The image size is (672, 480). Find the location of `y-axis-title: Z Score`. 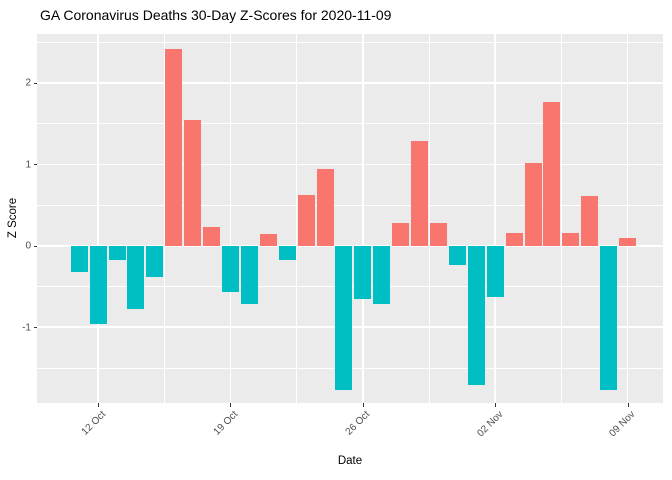

y-axis-title: Z Score is located at coordinates (13, 218).